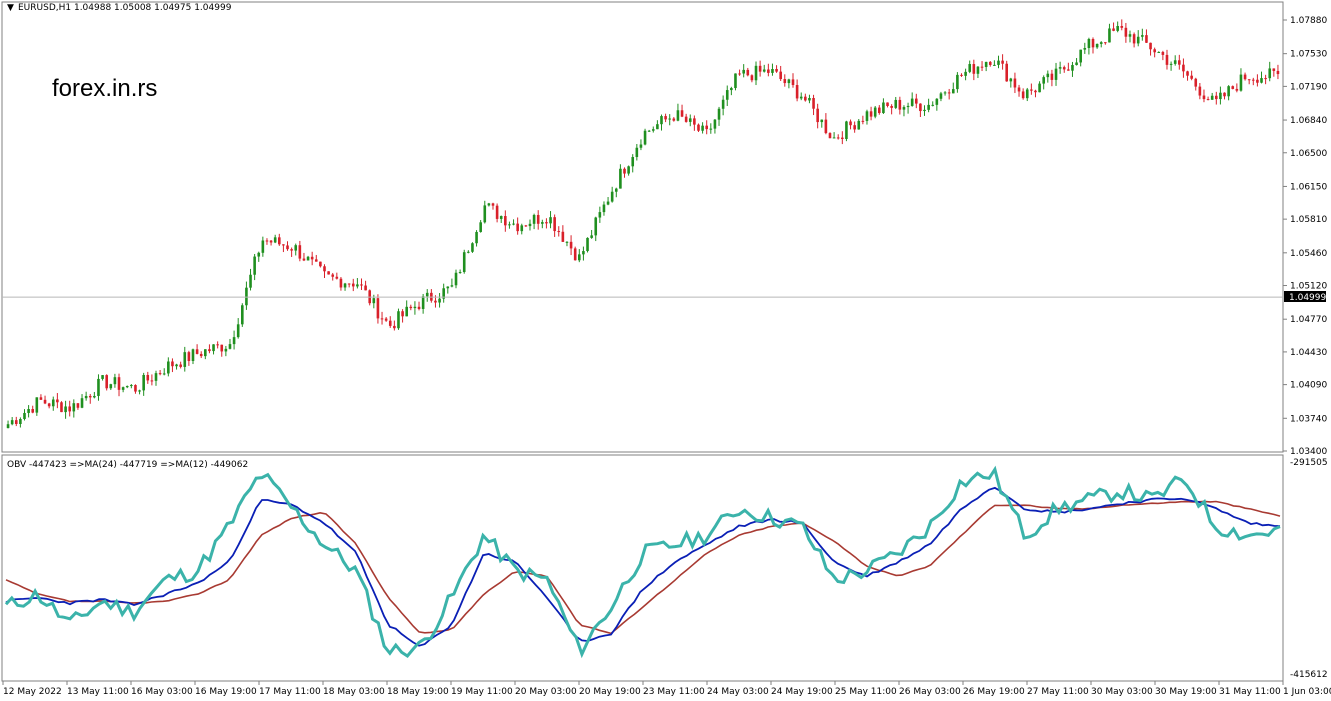 This screenshot has width=1331, height=701. What do you see at coordinates (104, 88) in the screenshot?
I see `watermark: forex.in.rs` at bounding box center [104, 88].